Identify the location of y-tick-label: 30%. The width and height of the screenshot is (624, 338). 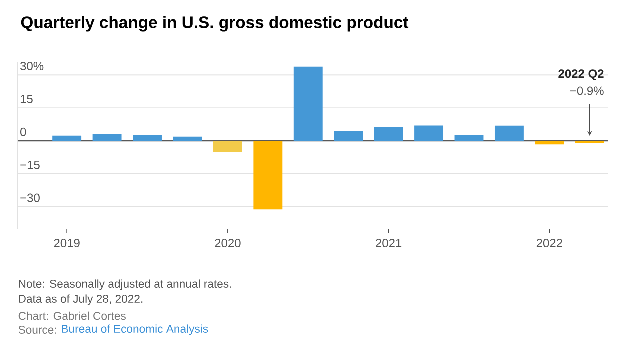
(32, 66).